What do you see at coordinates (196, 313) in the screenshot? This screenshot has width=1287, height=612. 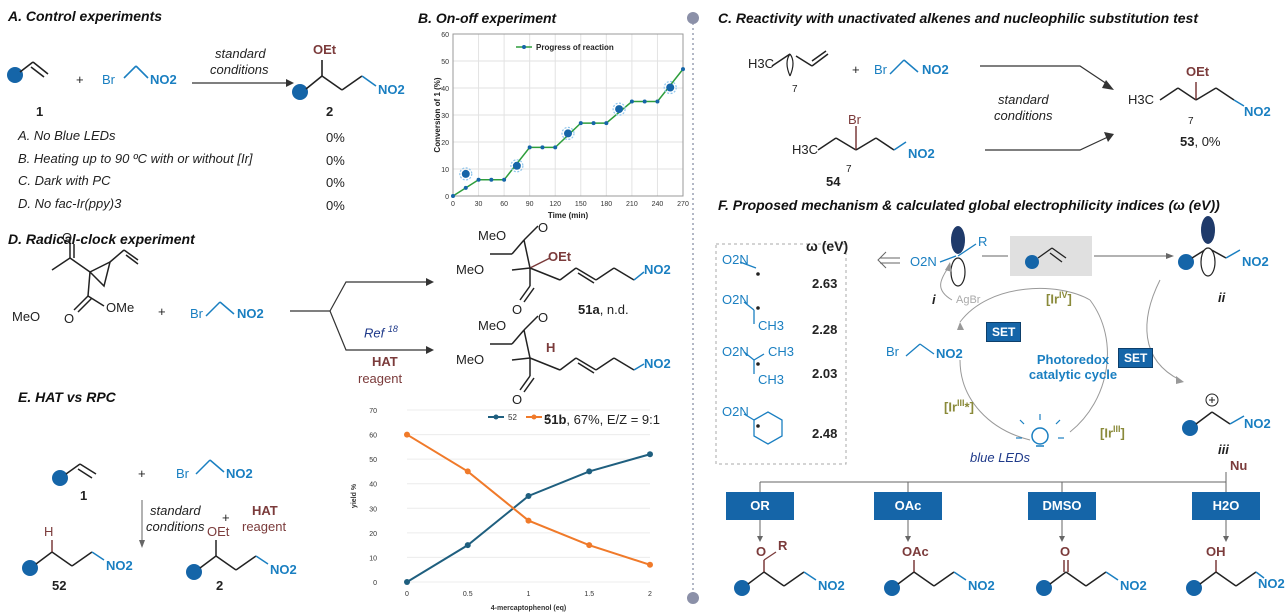 I see `br-label-d: Br` at bounding box center [196, 313].